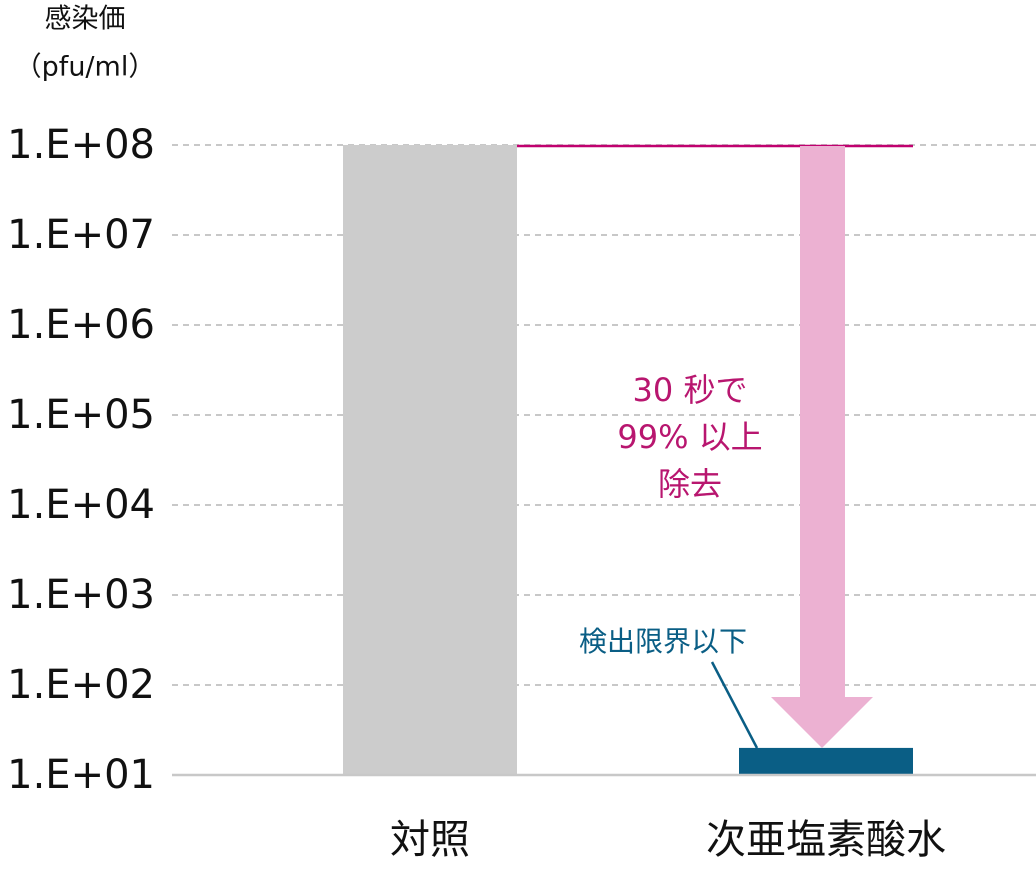 The height and width of the screenshot is (880, 1036). Describe the element at coordinates (690, 484) in the screenshot. I see `annotation: 除去` at that location.